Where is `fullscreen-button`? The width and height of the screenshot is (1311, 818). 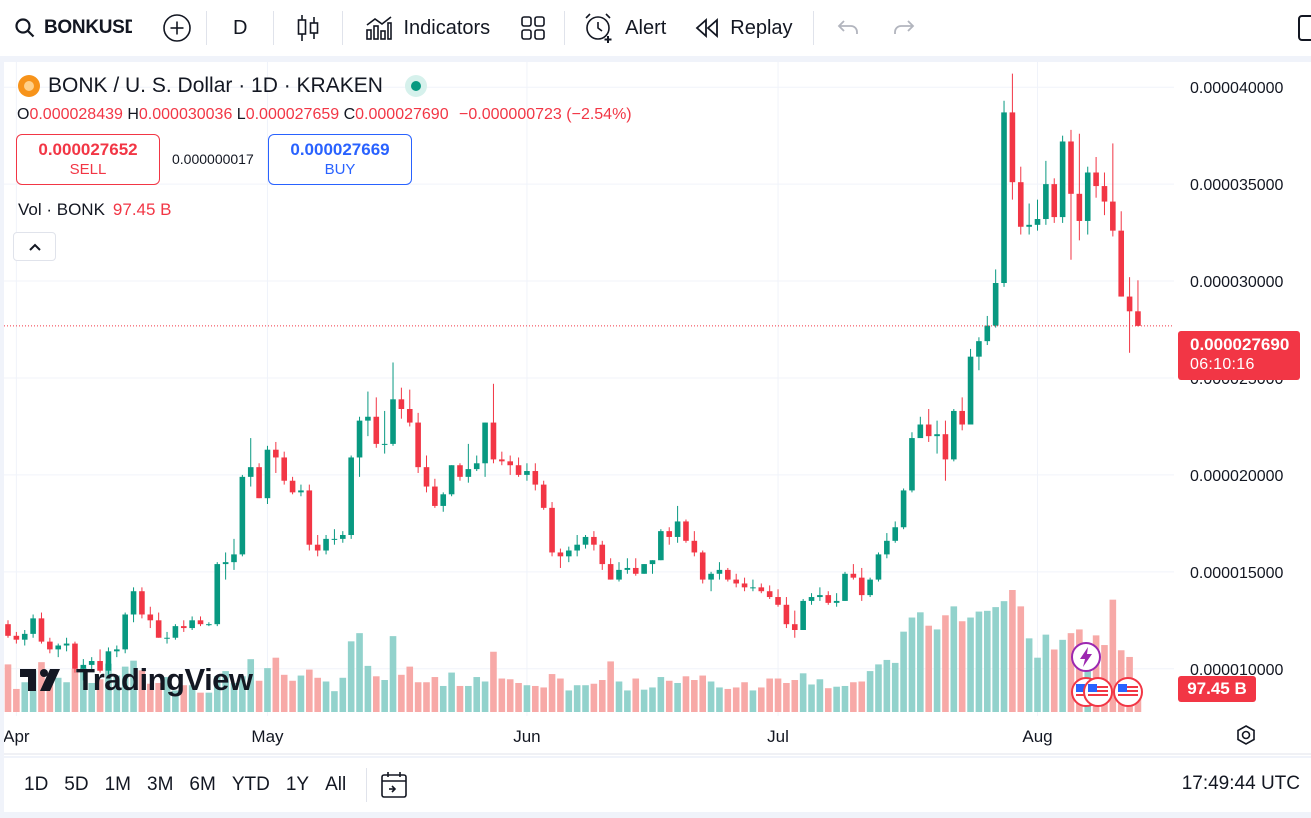 fullscreen-button is located at coordinates (1304, 28).